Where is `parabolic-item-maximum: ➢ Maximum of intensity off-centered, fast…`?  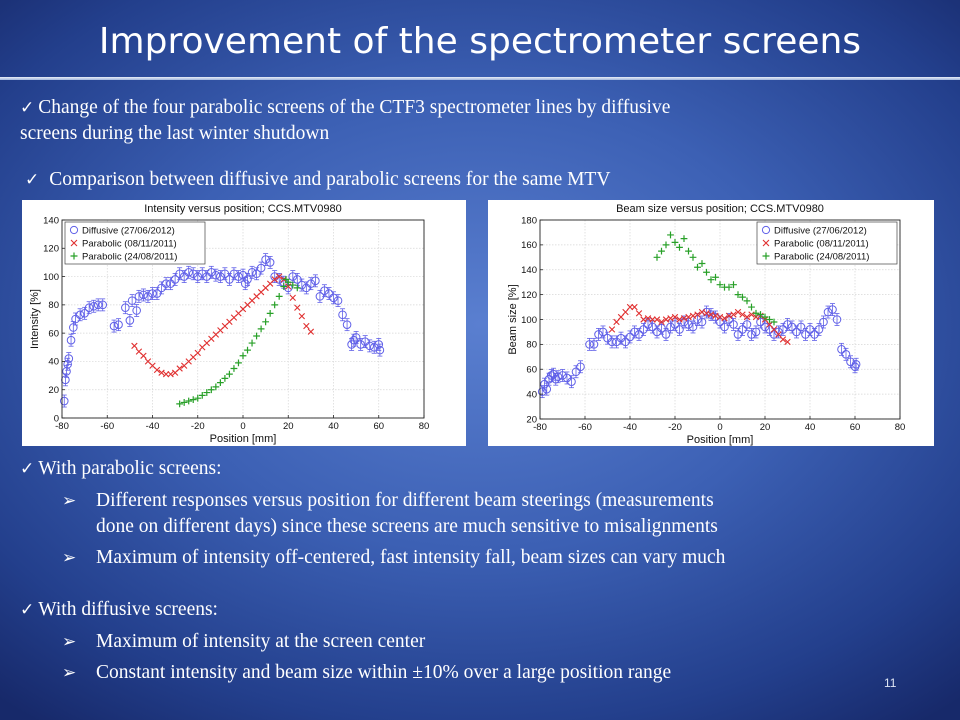
parabolic-item-maximum: ➢ Maximum of intensity off-centered, fast… is located at coordinates (510, 558).